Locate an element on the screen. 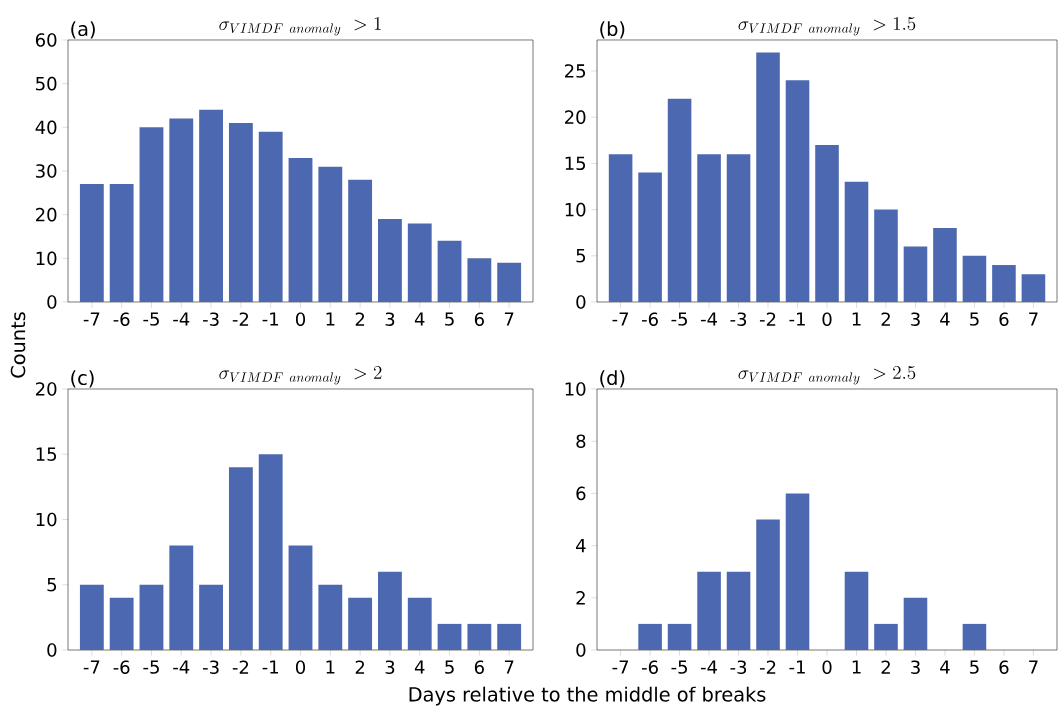  y-tick-label: 60 is located at coordinates (46, 40).